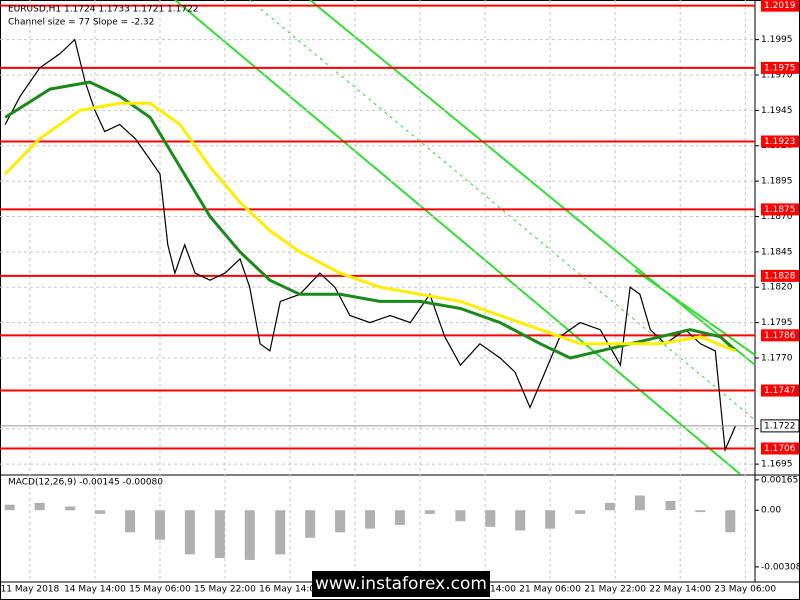 This screenshot has width=800, height=600. What do you see at coordinates (777, 182) in the screenshot?
I see `y-tick-label: 1.1895` at bounding box center [777, 182].